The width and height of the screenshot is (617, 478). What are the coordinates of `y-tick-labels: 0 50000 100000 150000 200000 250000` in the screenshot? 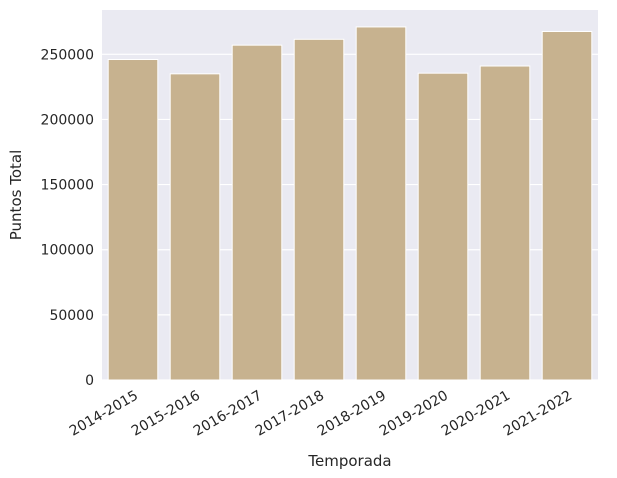 It's located at (67, 218).